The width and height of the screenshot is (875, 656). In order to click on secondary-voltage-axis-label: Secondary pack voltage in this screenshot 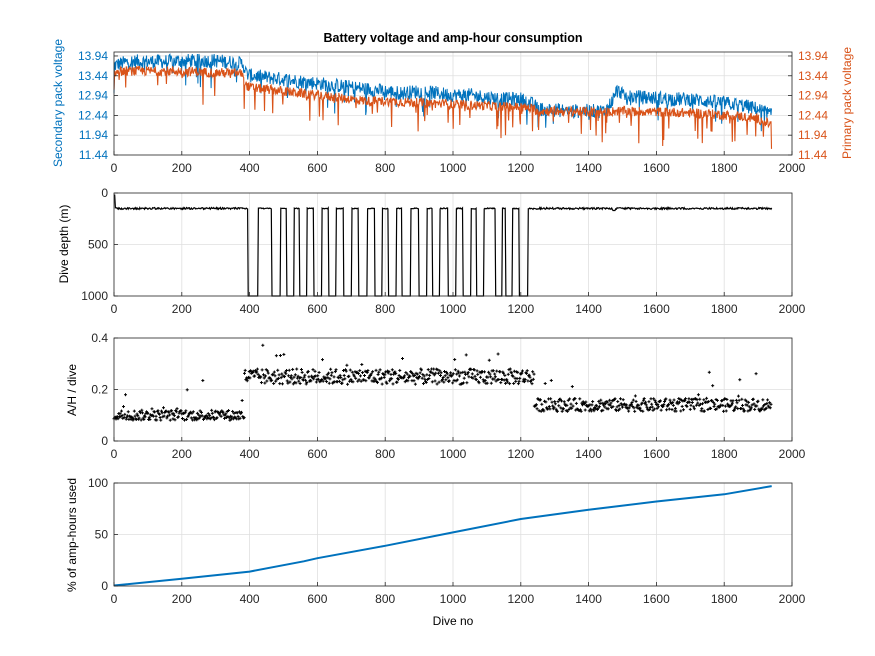, I will do `click(58, 103)`.